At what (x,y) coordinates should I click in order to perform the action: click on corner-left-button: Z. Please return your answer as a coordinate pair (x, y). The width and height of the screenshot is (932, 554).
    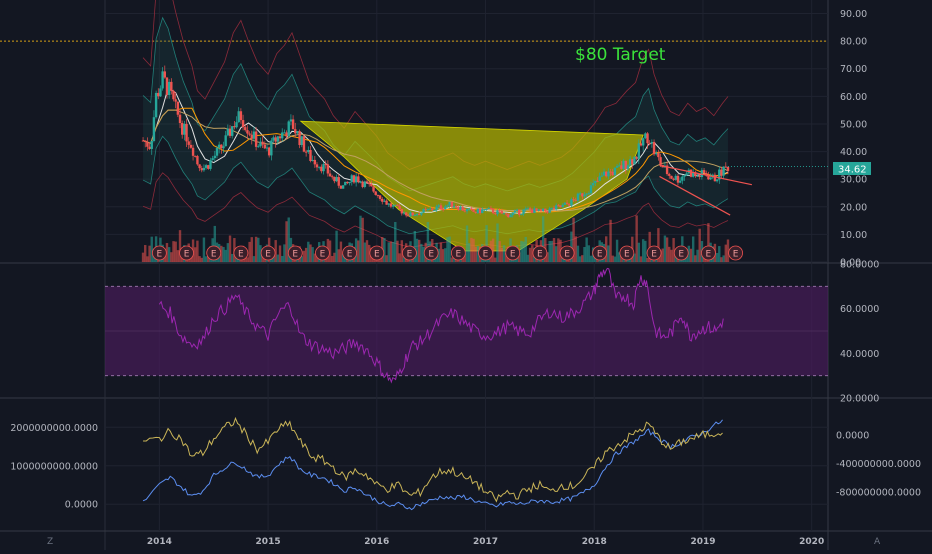
    Looking at the image, I should click on (50, 542).